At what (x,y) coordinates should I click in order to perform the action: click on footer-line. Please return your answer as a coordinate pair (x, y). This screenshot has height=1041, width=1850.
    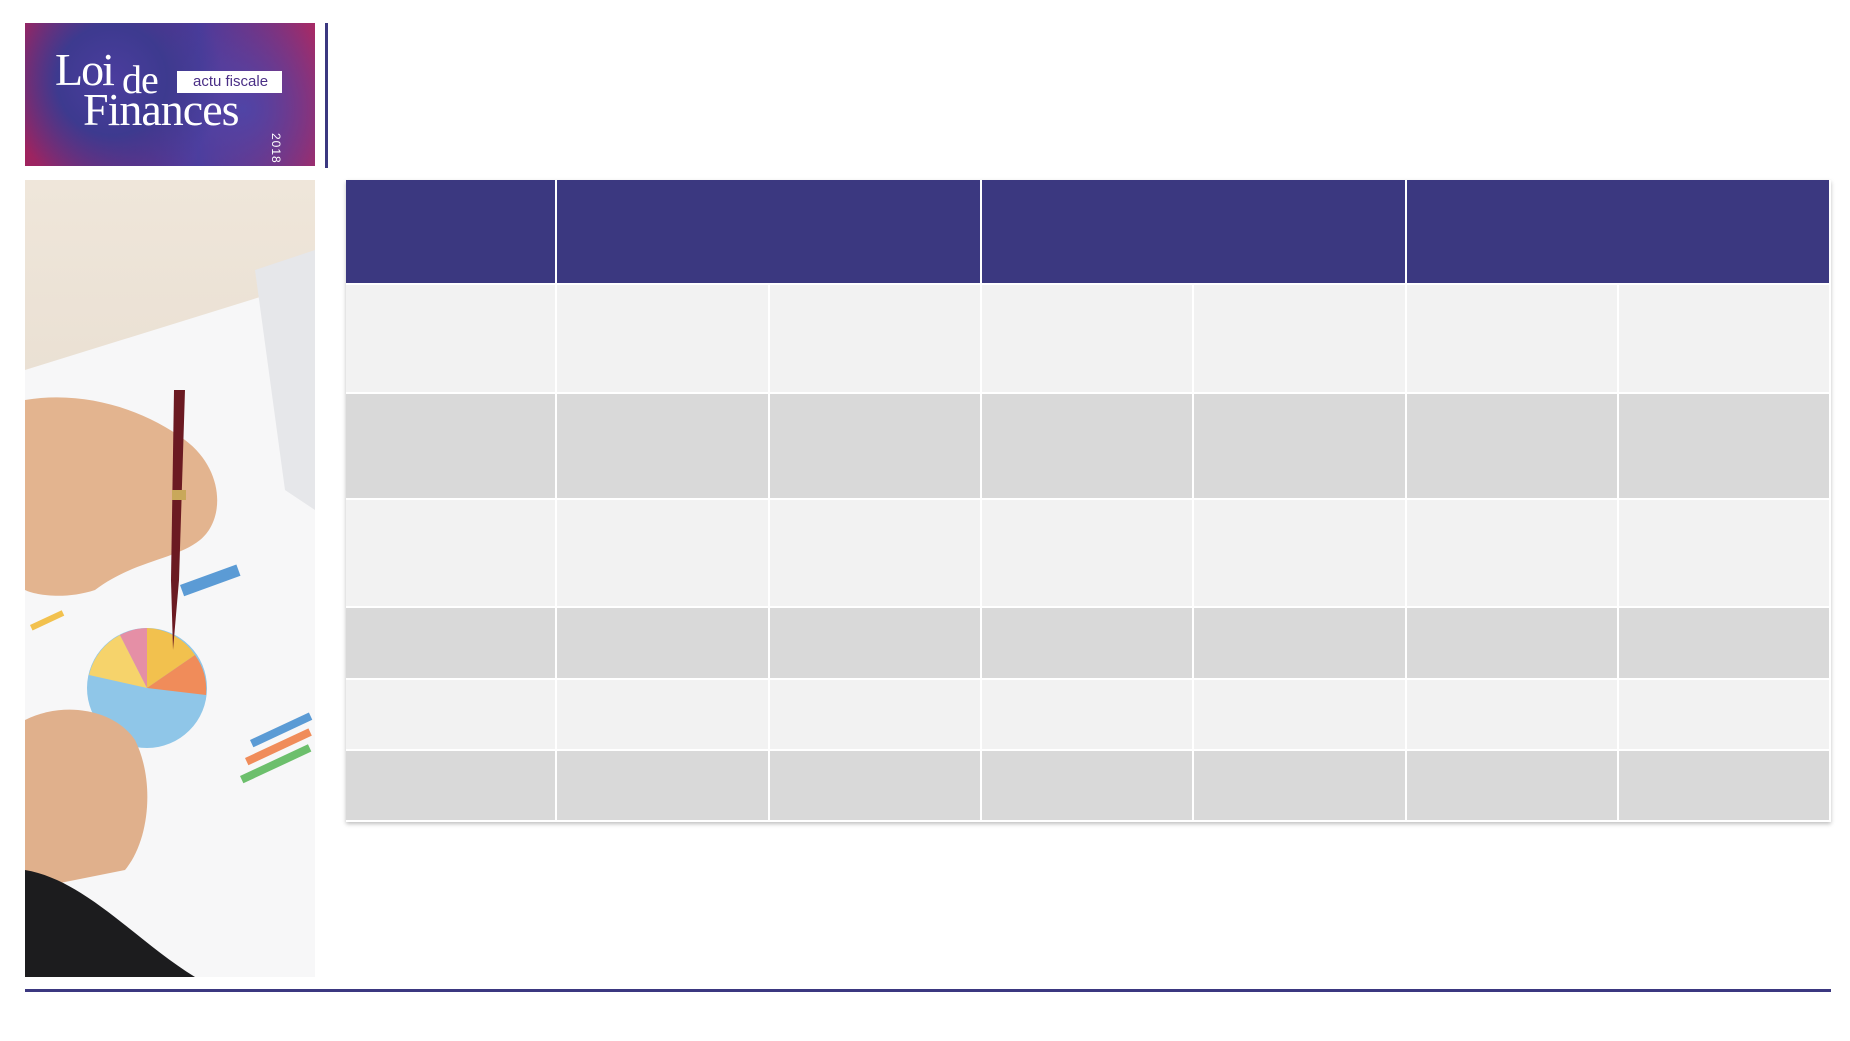
    Looking at the image, I should click on (928, 990).